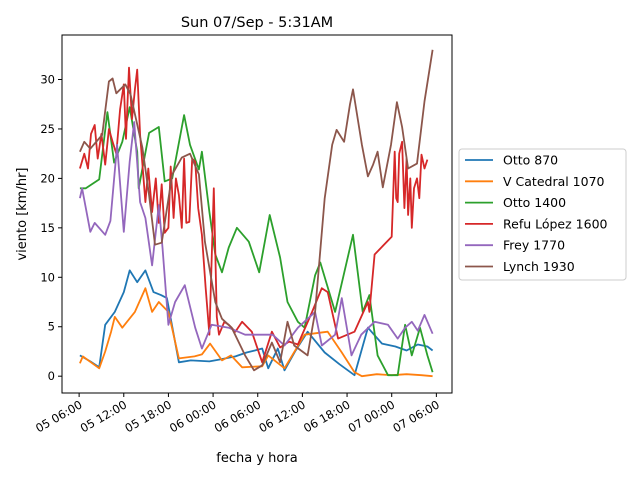 The height and width of the screenshot is (484, 640). Describe the element at coordinates (416, 416) in the screenshot. I see `x-tick-label: 07 06:00` at that location.